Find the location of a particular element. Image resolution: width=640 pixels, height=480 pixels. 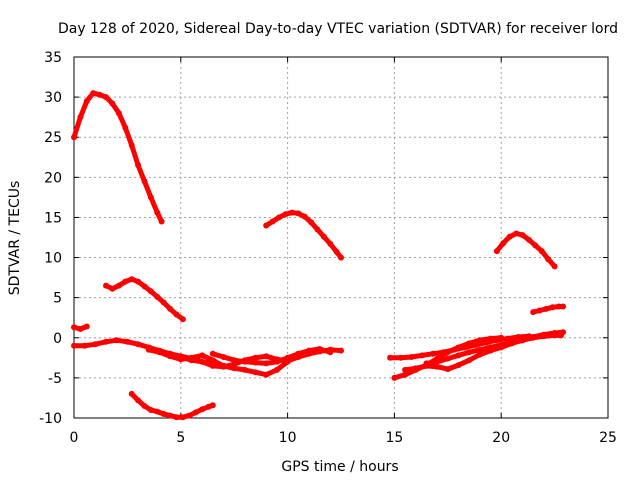

y-tick-label: 25 is located at coordinates (53, 138).